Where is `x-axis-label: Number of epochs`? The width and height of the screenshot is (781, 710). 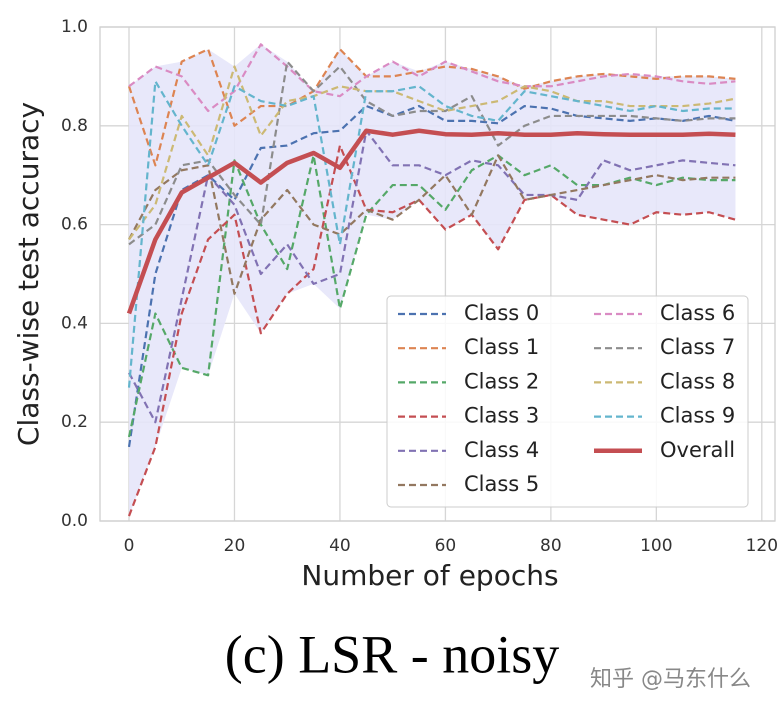
x-axis-label: Number of epochs is located at coordinates (429, 575).